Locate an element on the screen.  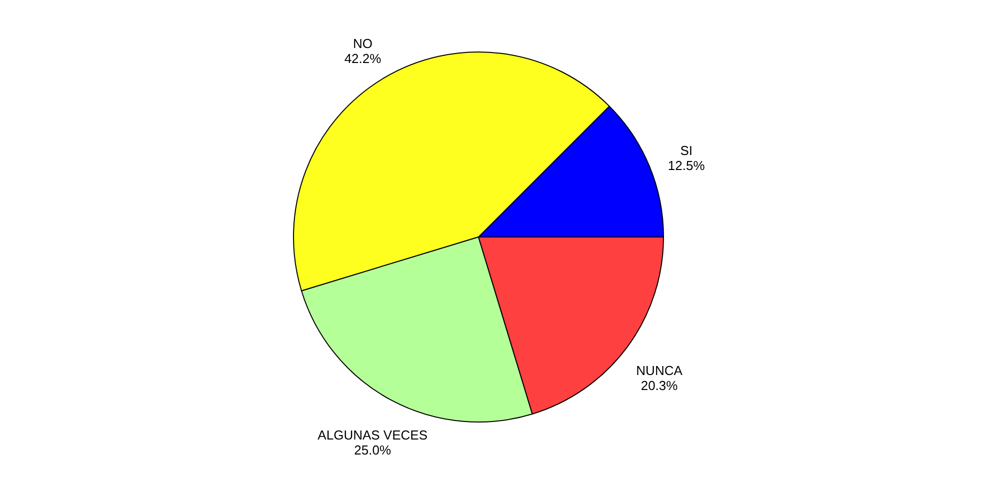
data-label: 25.0% is located at coordinates (373, 450).